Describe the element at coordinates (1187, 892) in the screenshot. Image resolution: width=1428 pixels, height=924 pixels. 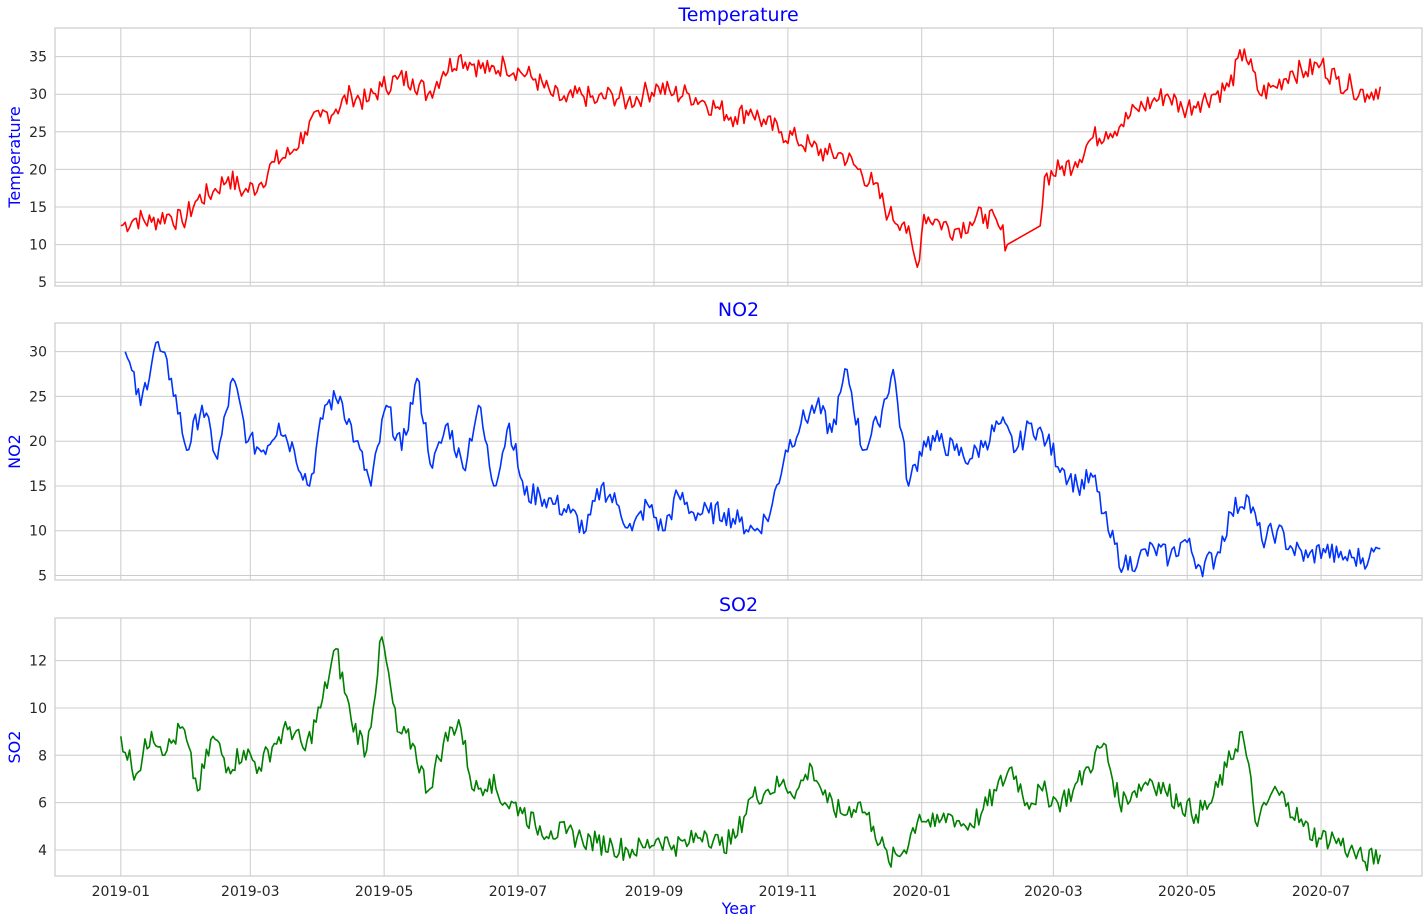
I see `x-tick-label: 2020-05` at that location.